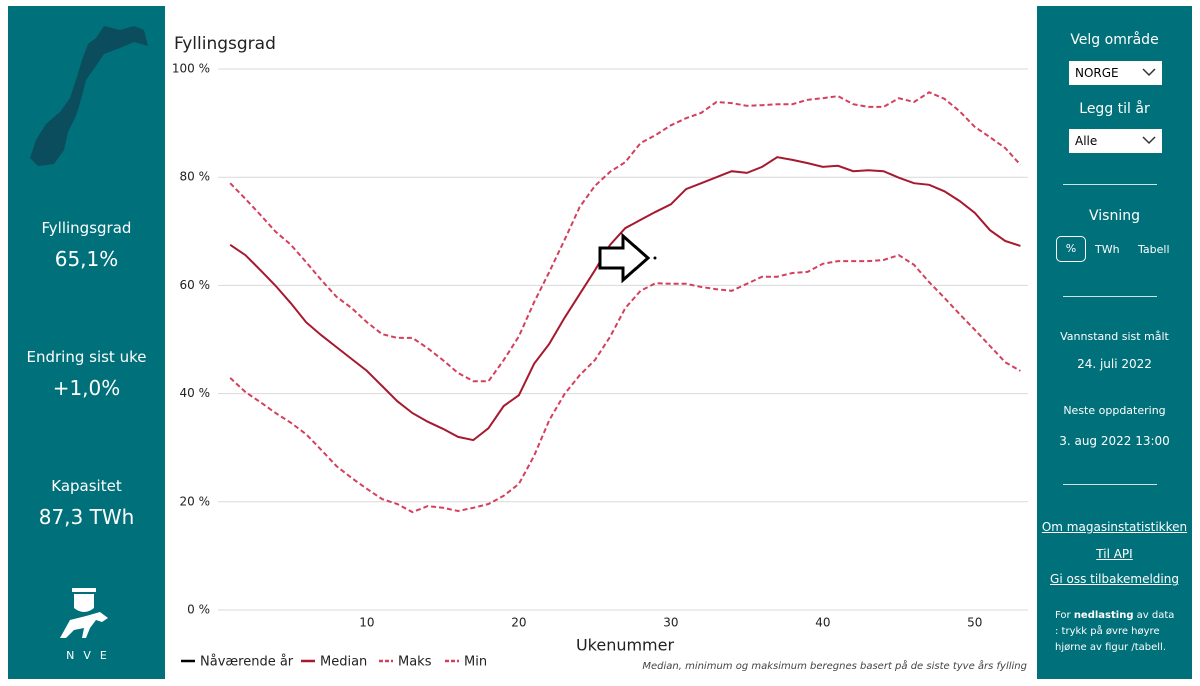  Describe the element at coordinates (518, 623) in the screenshot. I see `x-tick-label: 20` at that location.